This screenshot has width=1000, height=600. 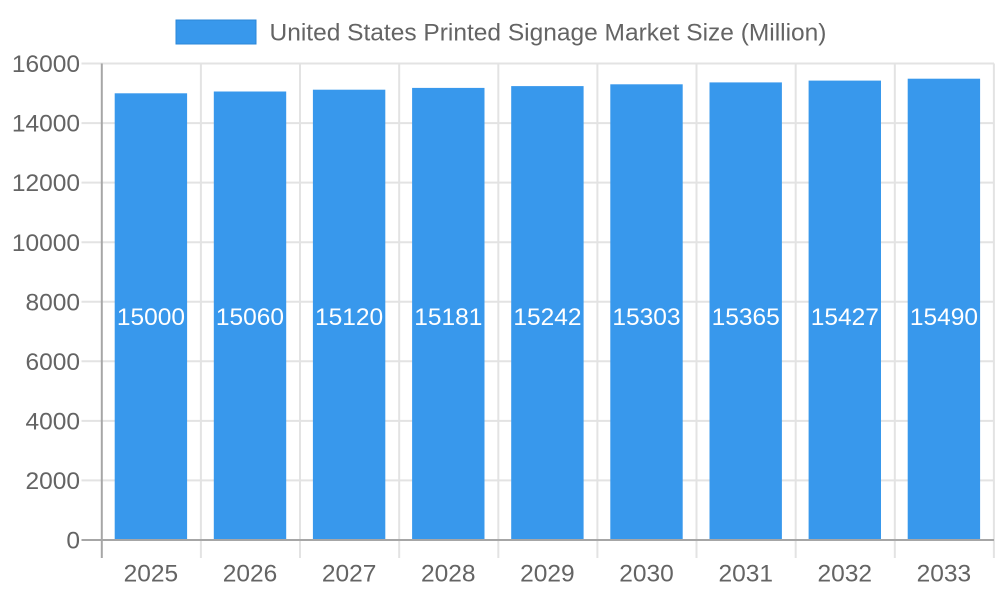 I want to click on svg-text: 15427, so click(x=845, y=317).